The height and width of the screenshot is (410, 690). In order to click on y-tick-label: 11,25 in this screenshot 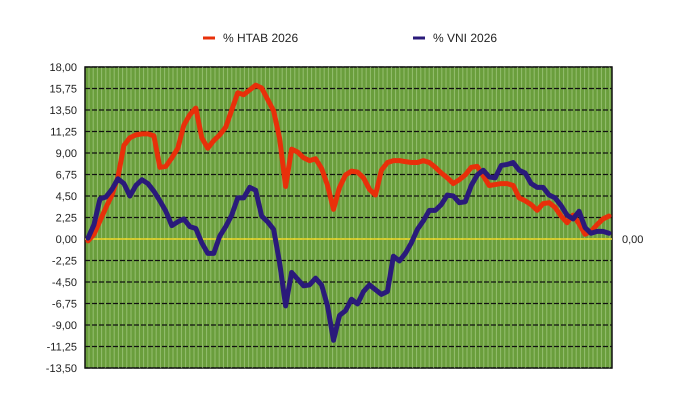, I will do `click(63, 132)`.